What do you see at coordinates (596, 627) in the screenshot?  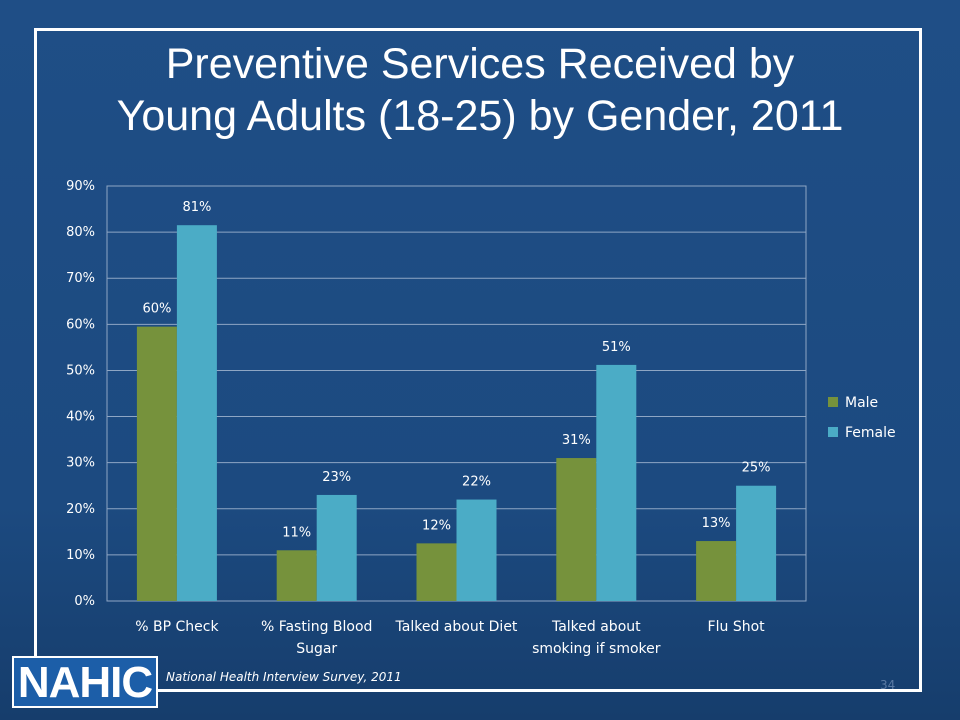 I see `x-tick-label: Talked about` at bounding box center [596, 627].